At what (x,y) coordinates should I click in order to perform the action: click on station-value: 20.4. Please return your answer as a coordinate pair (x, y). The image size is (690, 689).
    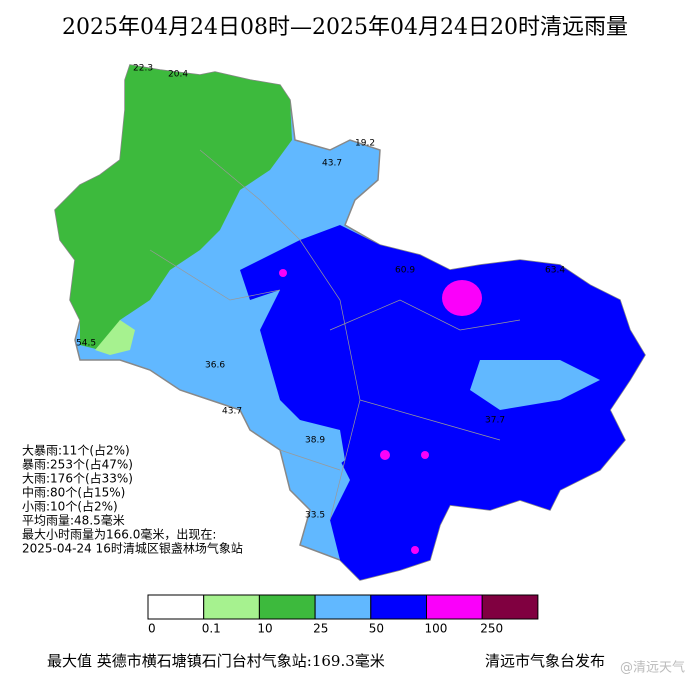
    Looking at the image, I should click on (178, 75).